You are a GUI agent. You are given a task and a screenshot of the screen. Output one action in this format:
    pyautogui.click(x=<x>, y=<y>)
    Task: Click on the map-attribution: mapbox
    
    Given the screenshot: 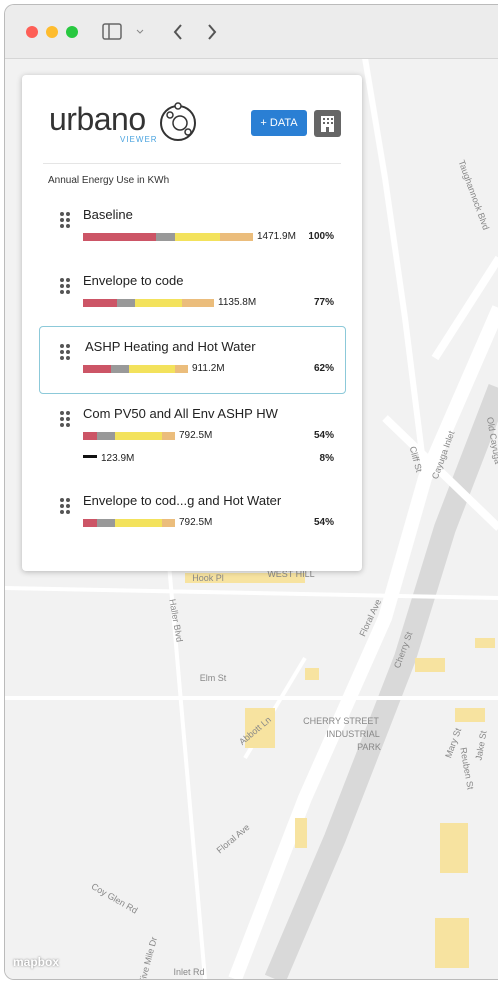 What is the action you would take?
    pyautogui.click(x=36, y=962)
    